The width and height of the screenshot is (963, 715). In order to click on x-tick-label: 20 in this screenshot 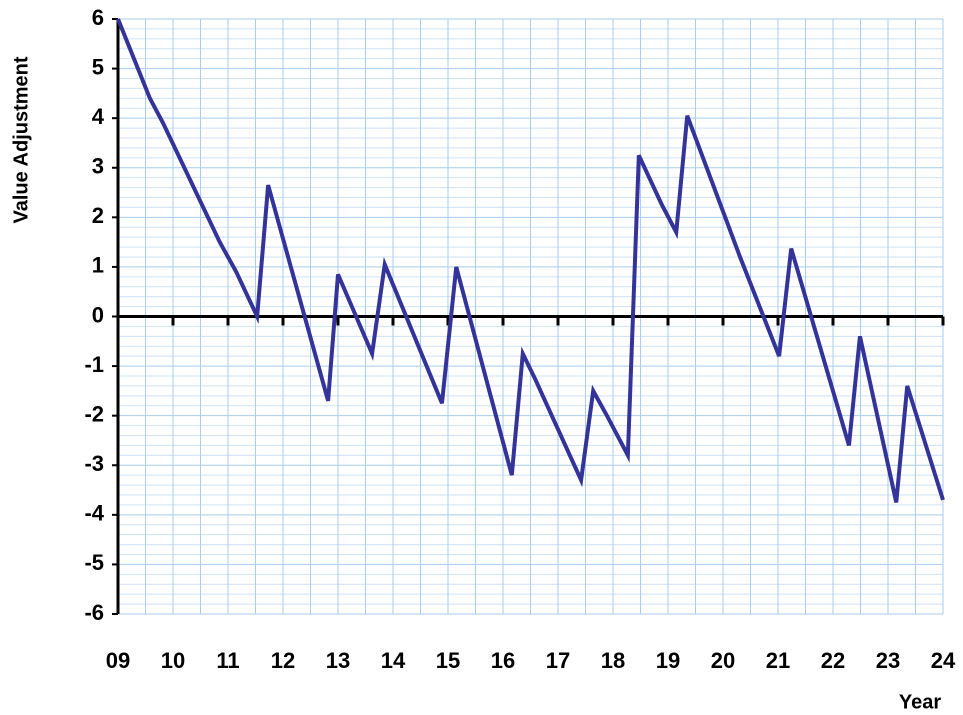, I will do `click(723, 660)`.